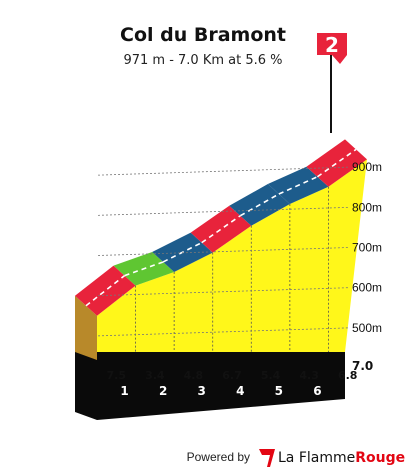  I want to click on footer: Powered by La FlammeRouge, so click(296, 458).